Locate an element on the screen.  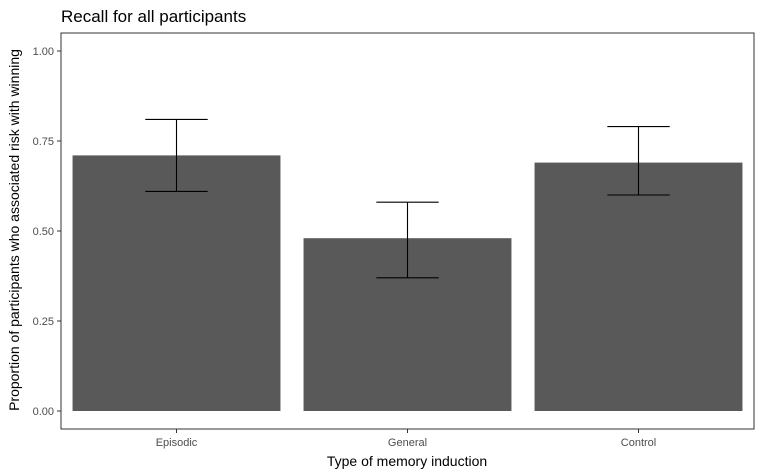
x-axis-title: Type of memory induction is located at coordinates (407, 461).